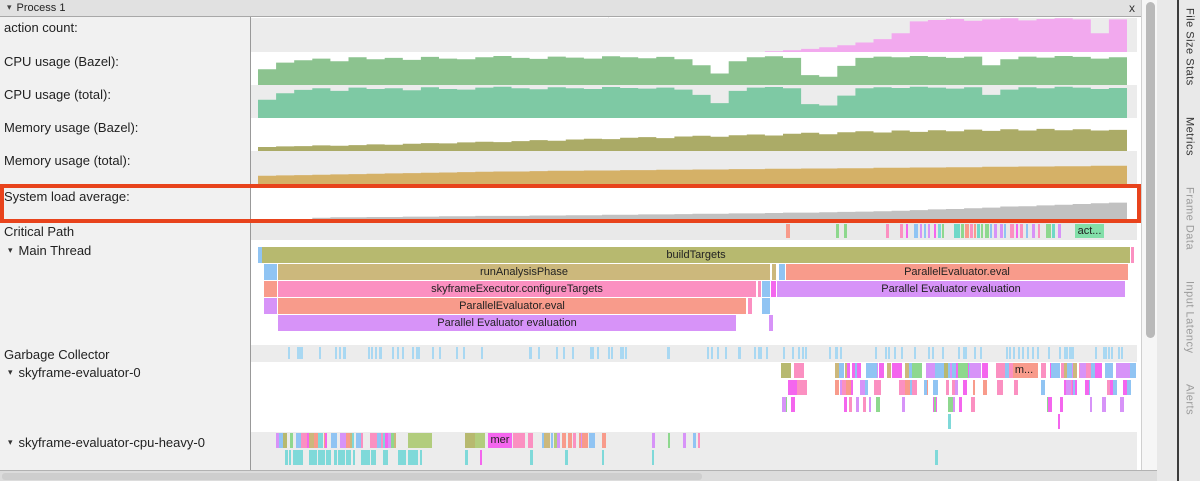  I want to click on flame-bar: ParallelEvaluator.eval, so click(512, 306).